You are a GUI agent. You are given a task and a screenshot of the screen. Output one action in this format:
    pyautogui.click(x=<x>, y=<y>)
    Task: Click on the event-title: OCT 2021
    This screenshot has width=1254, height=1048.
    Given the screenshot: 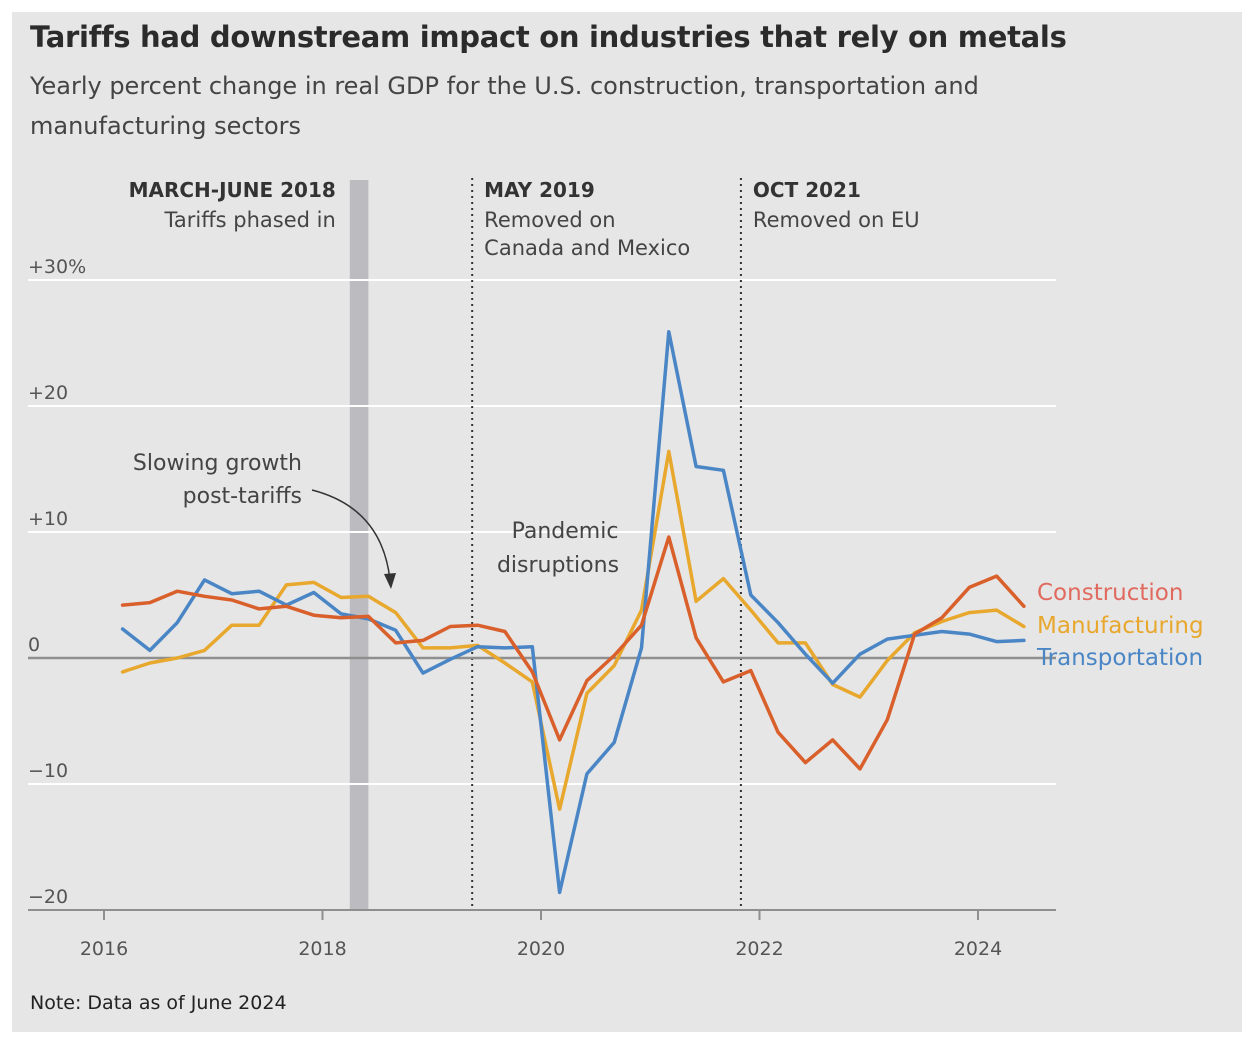 What is the action you would take?
    pyautogui.click(x=807, y=190)
    